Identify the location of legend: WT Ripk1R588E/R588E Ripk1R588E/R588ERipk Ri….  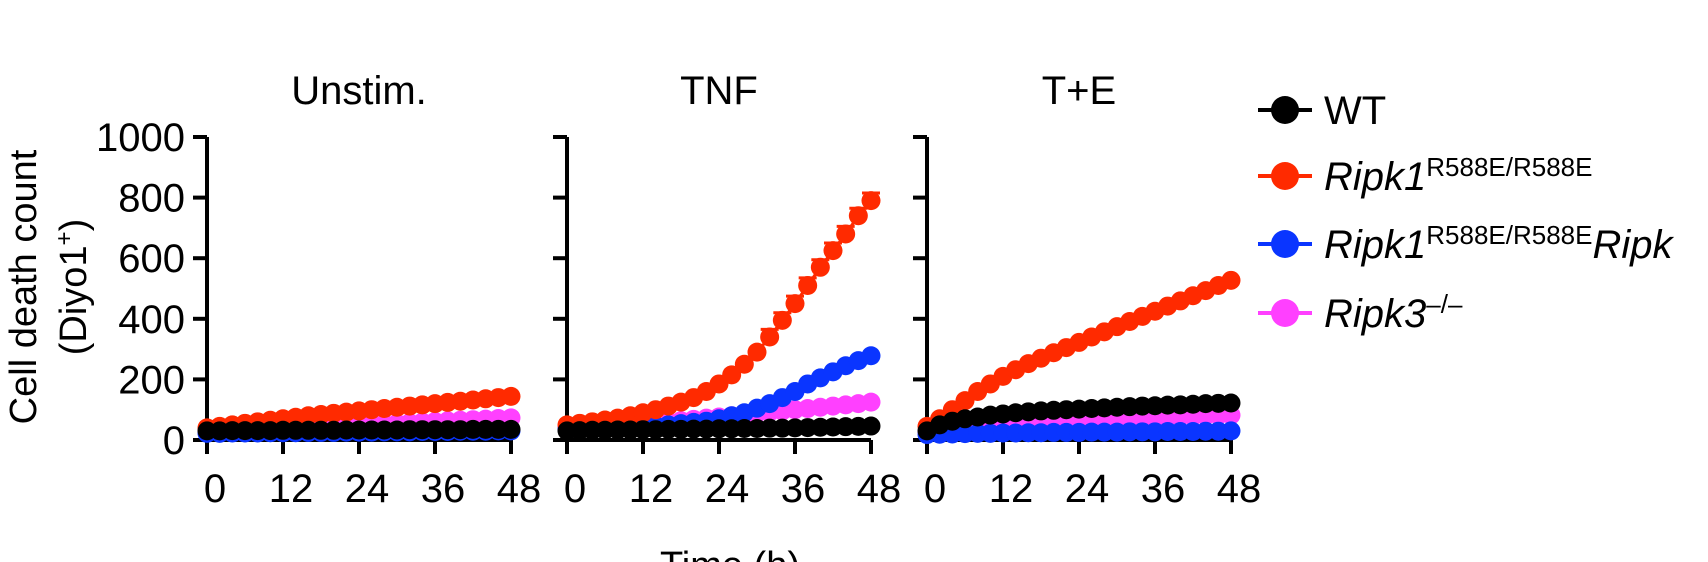
(1466, 212).